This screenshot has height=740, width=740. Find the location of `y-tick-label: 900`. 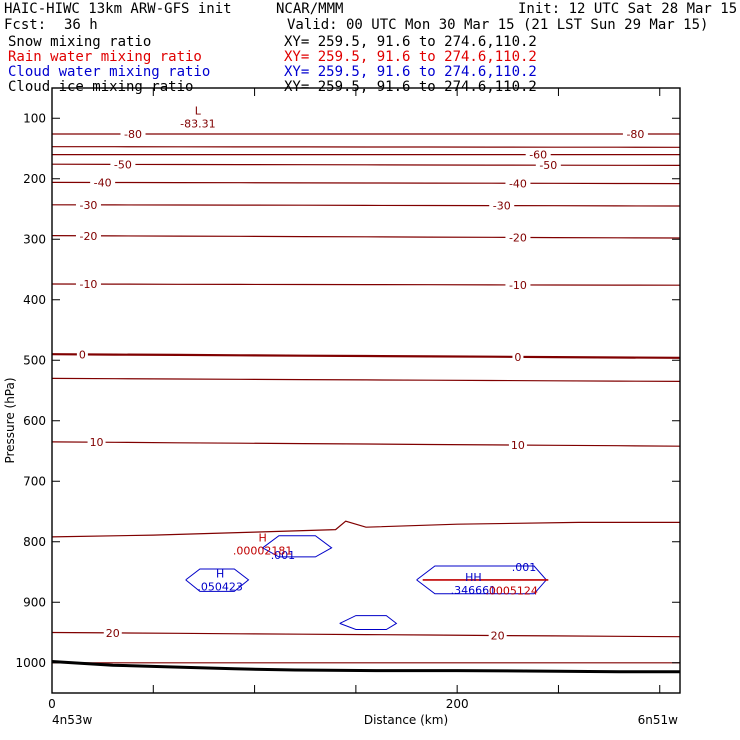

y-tick-label: 900 is located at coordinates (34, 602).